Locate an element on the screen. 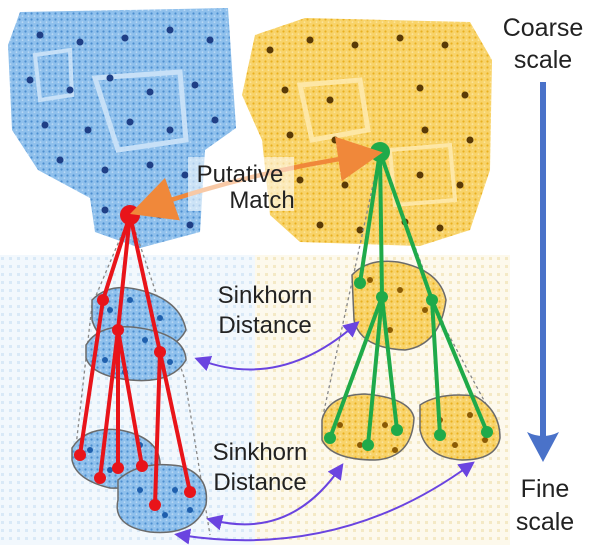 The width and height of the screenshot is (600, 550). putative-label-line1: Putative is located at coordinates (240, 174).